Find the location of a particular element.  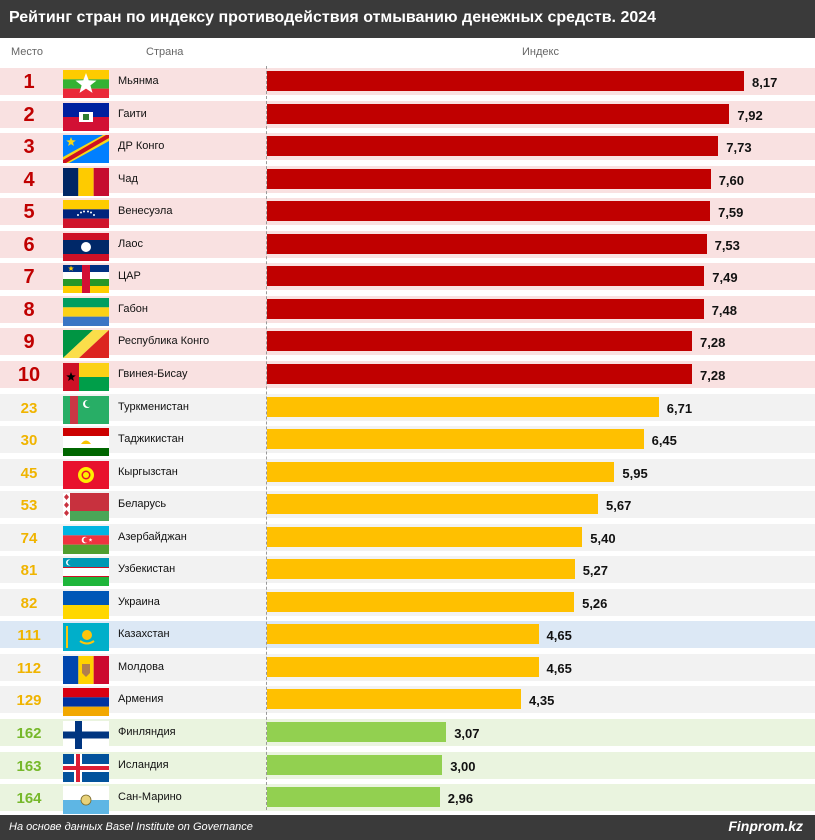

country-label: Таджикистан is located at coordinates (151, 439).